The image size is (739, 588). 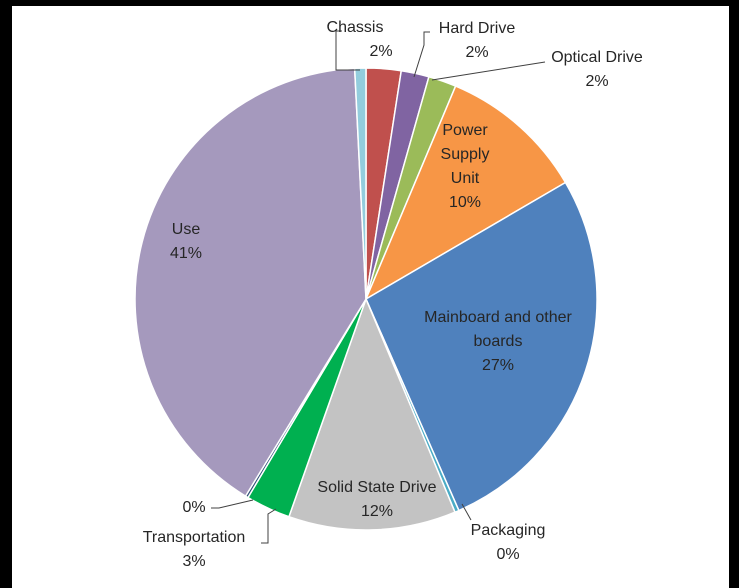 What do you see at coordinates (465, 154) in the screenshot?
I see `slice-label-power-supply-unit: Supply` at bounding box center [465, 154].